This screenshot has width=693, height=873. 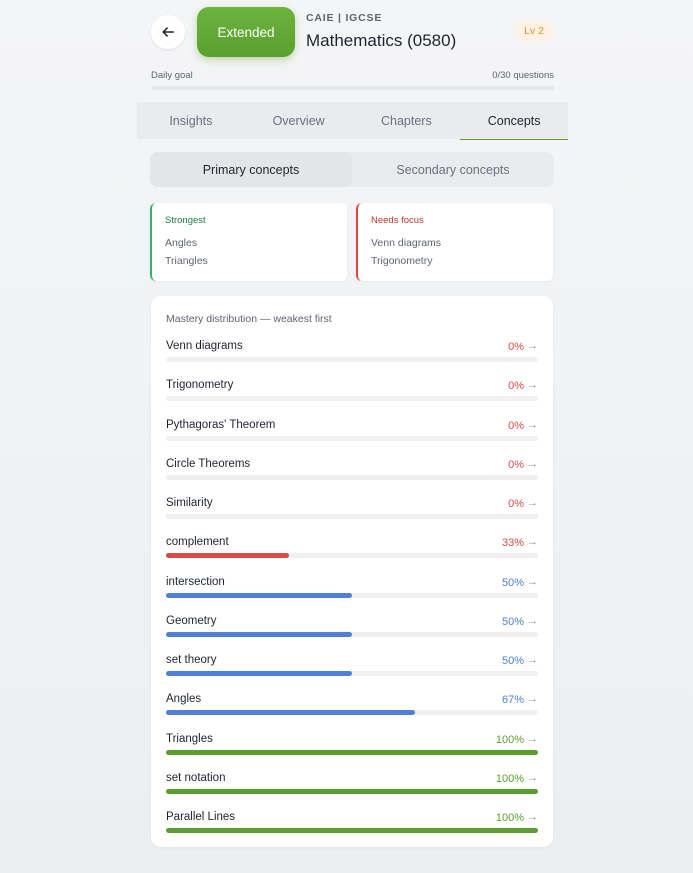 What do you see at coordinates (406, 243) in the screenshot?
I see `needs-focus-item: Venn diagrams` at bounding box center [406, 243].